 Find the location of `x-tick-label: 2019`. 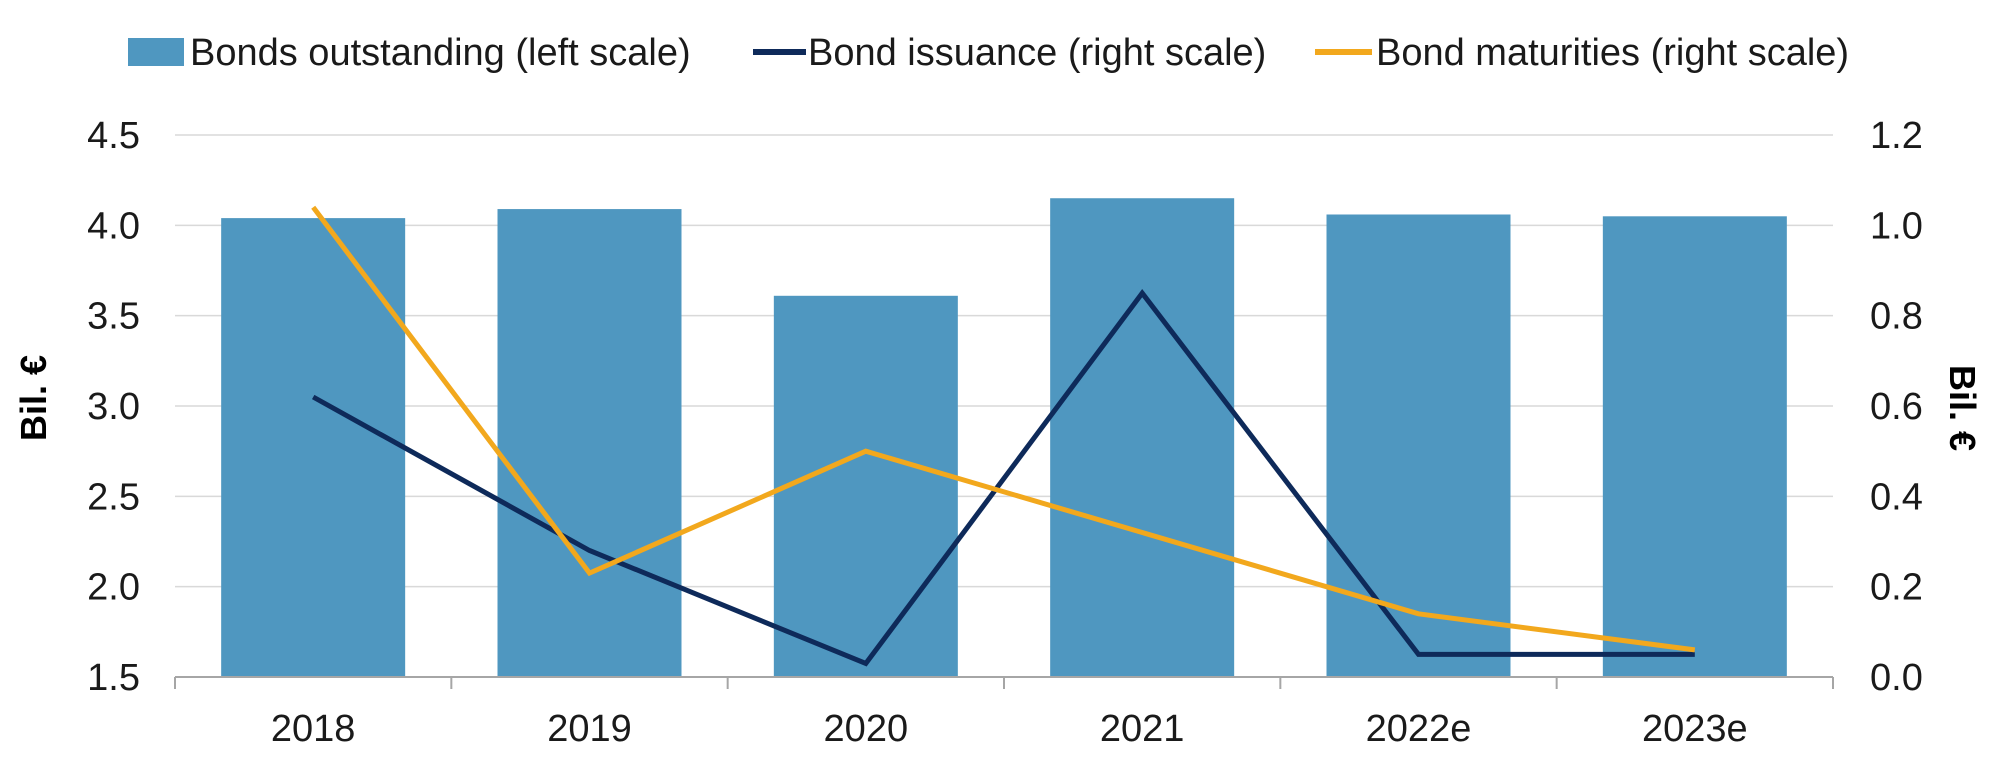

x-tick-label: 2019 is located at coordinates (589, 729).